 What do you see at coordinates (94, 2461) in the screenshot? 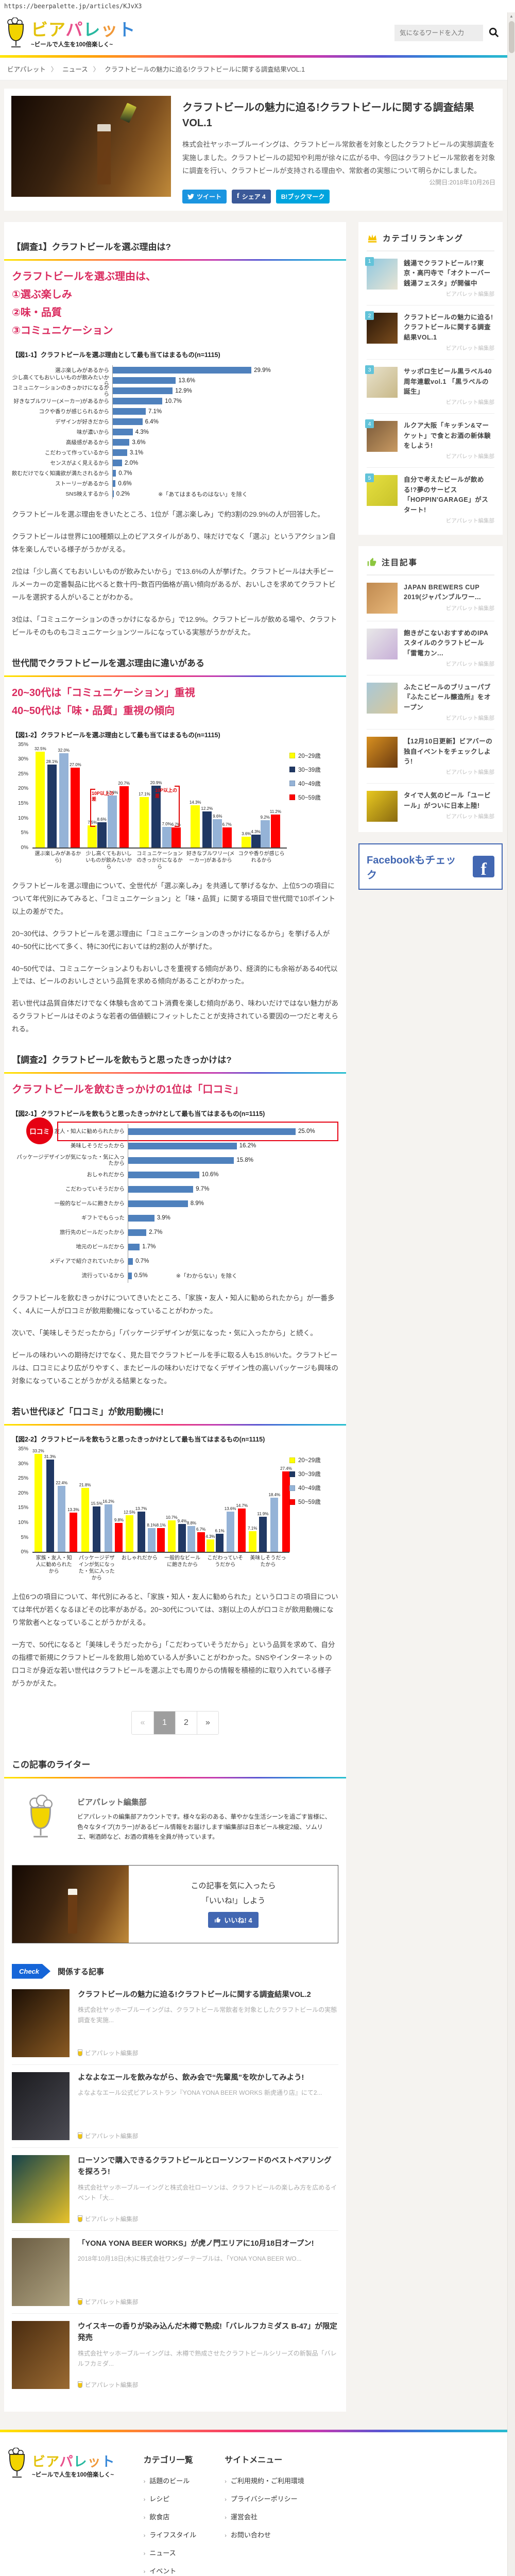
I see `logo-character: ッ` at bounding box center [94, 2461].